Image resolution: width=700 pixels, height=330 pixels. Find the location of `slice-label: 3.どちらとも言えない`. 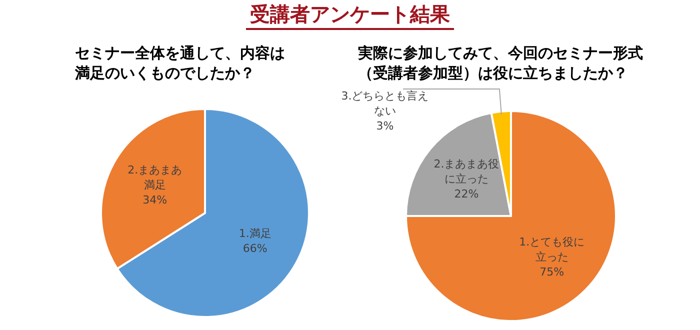

slice-label: 3.どちらとも言えない is located at coordinates (385, 103).